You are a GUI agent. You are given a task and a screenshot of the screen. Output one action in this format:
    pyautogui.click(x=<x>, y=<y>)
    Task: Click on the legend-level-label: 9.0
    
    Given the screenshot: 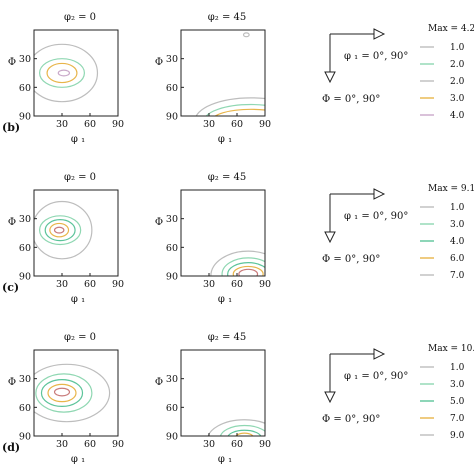 What is the action you would take?
    pyautogui.click(x=457, y=436)
    